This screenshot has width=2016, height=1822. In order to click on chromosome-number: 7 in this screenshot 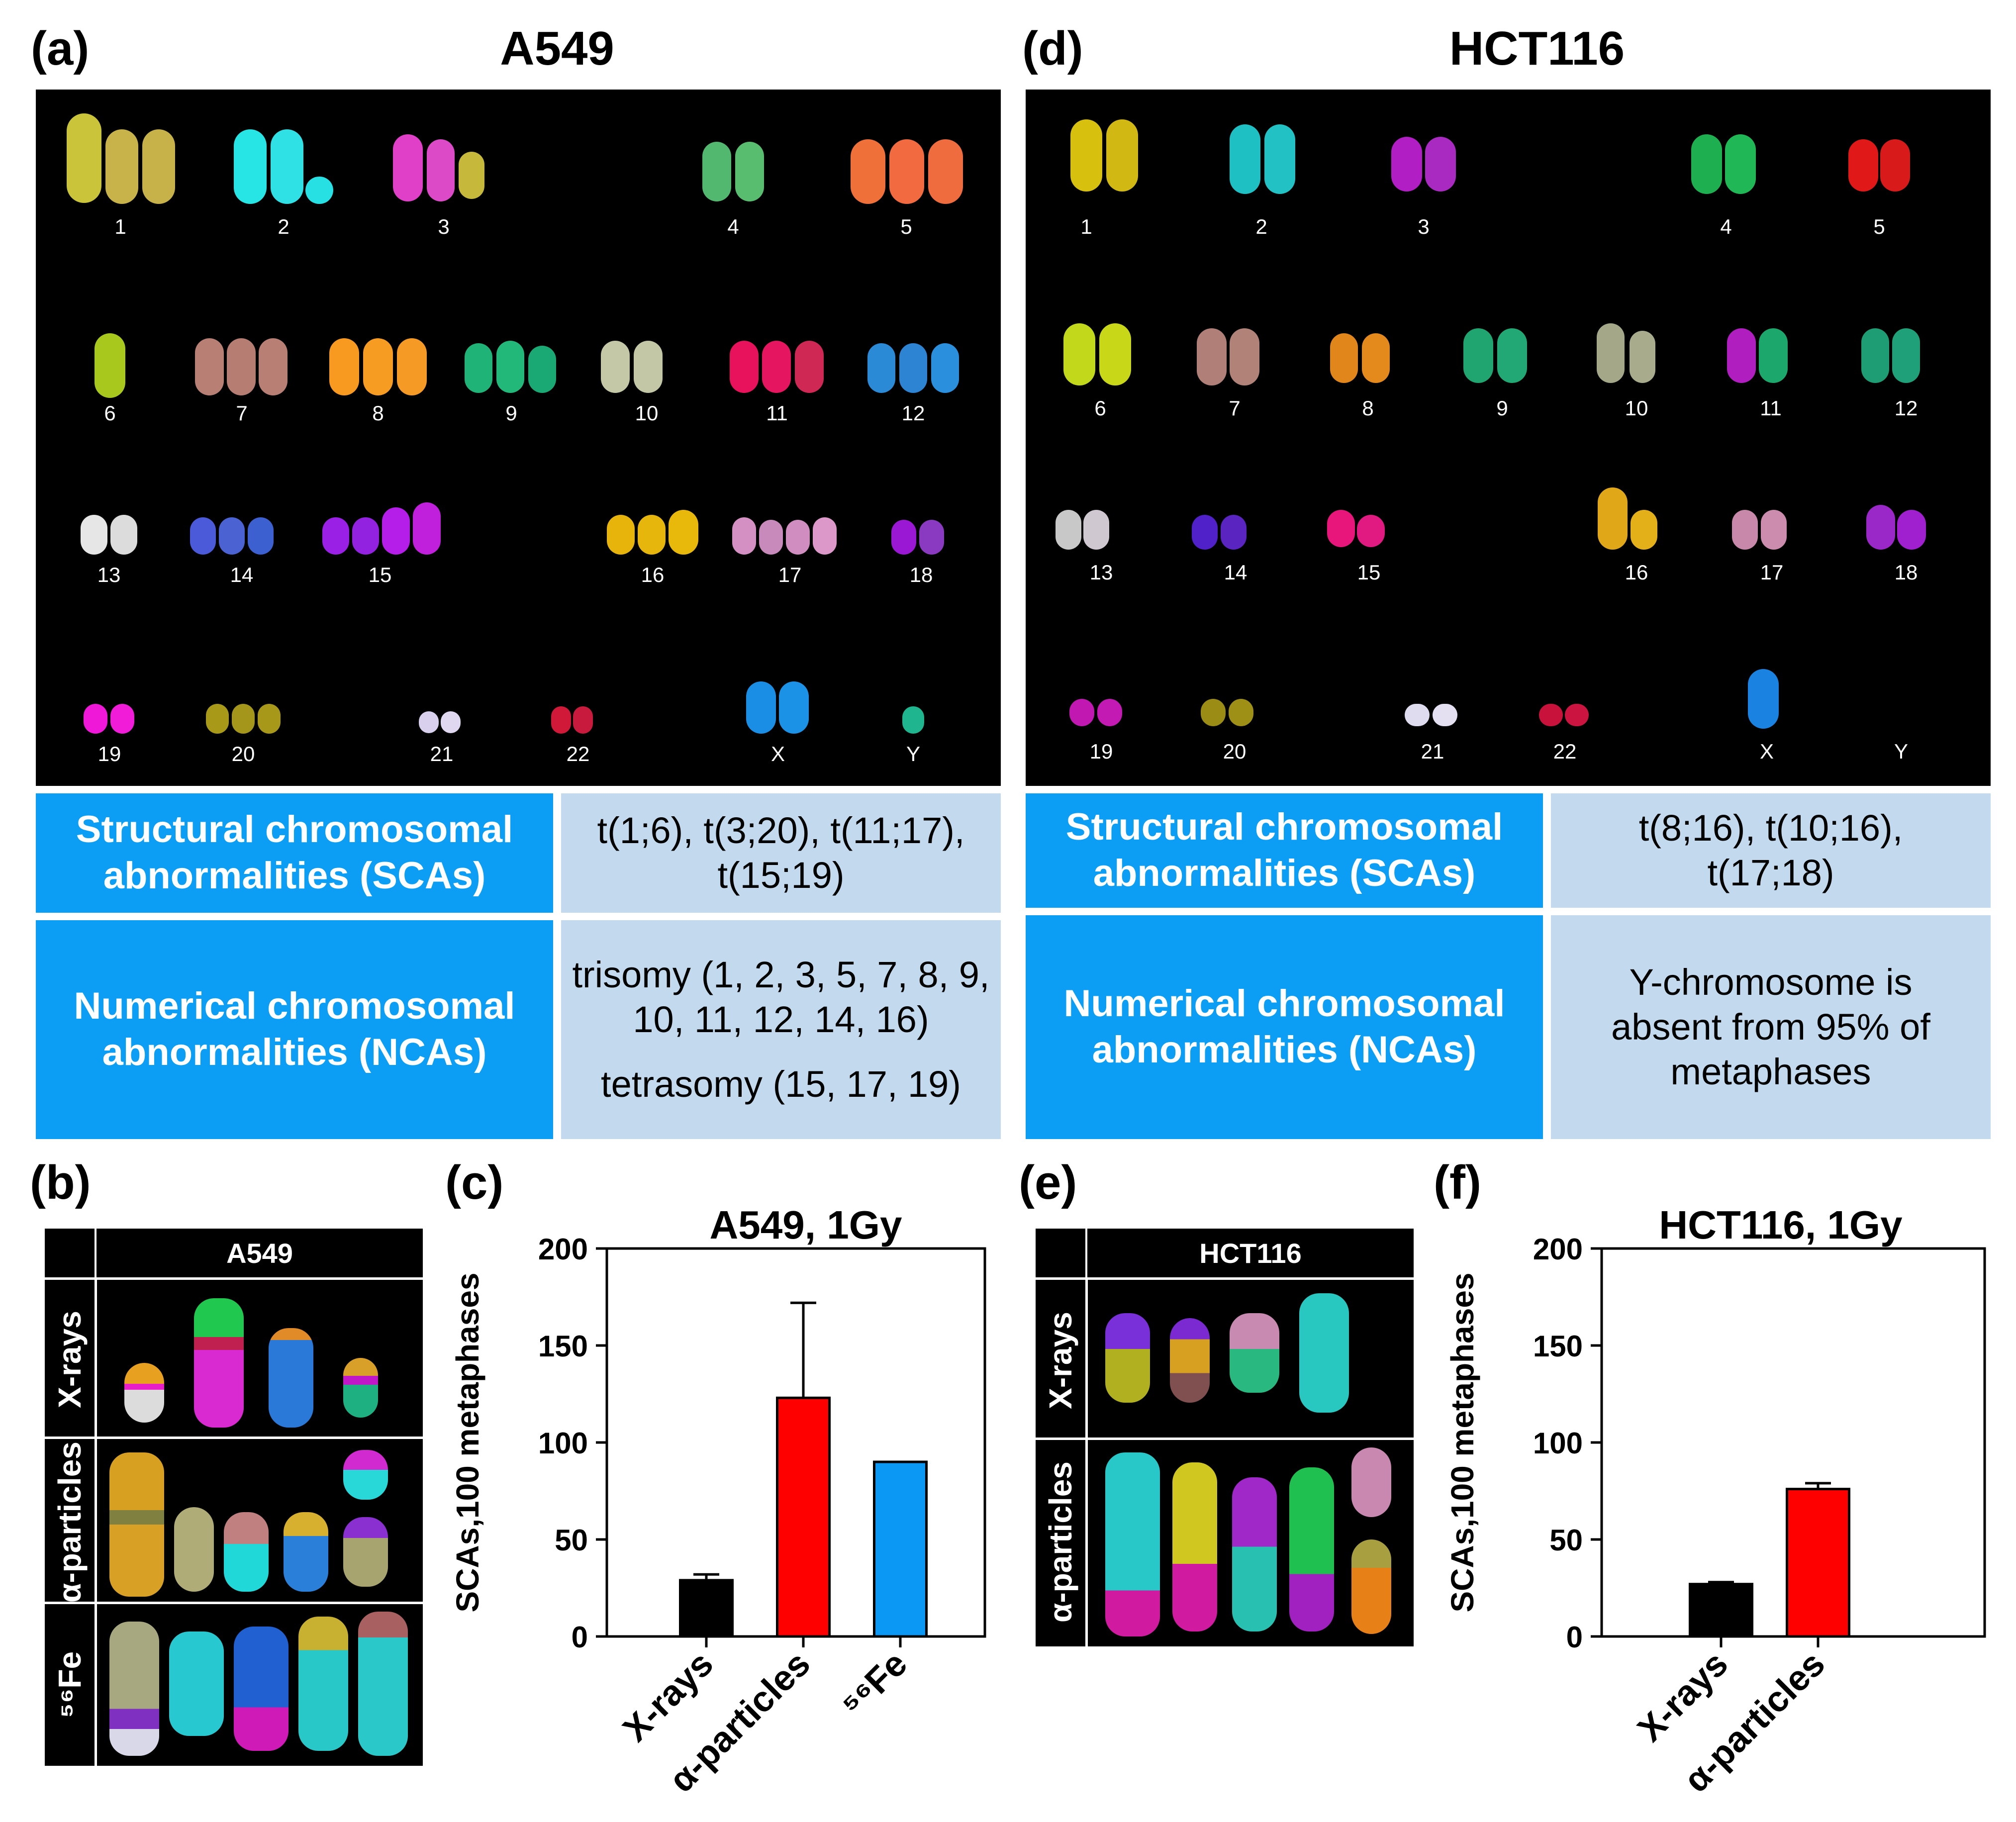, I will do `click(1235, 408)`.